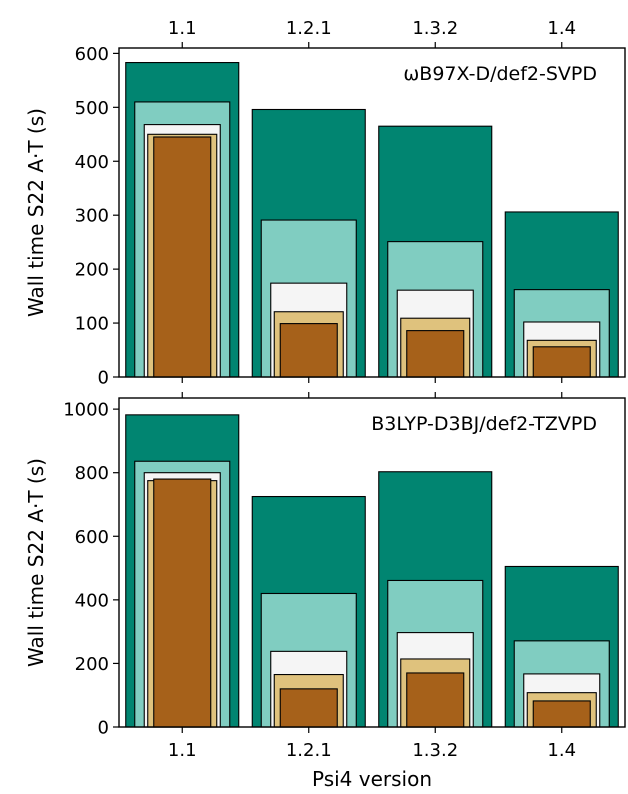 The image size is (628, 794). I want to click on x-tick-label-top: 1.3.2, so click(435, 28).